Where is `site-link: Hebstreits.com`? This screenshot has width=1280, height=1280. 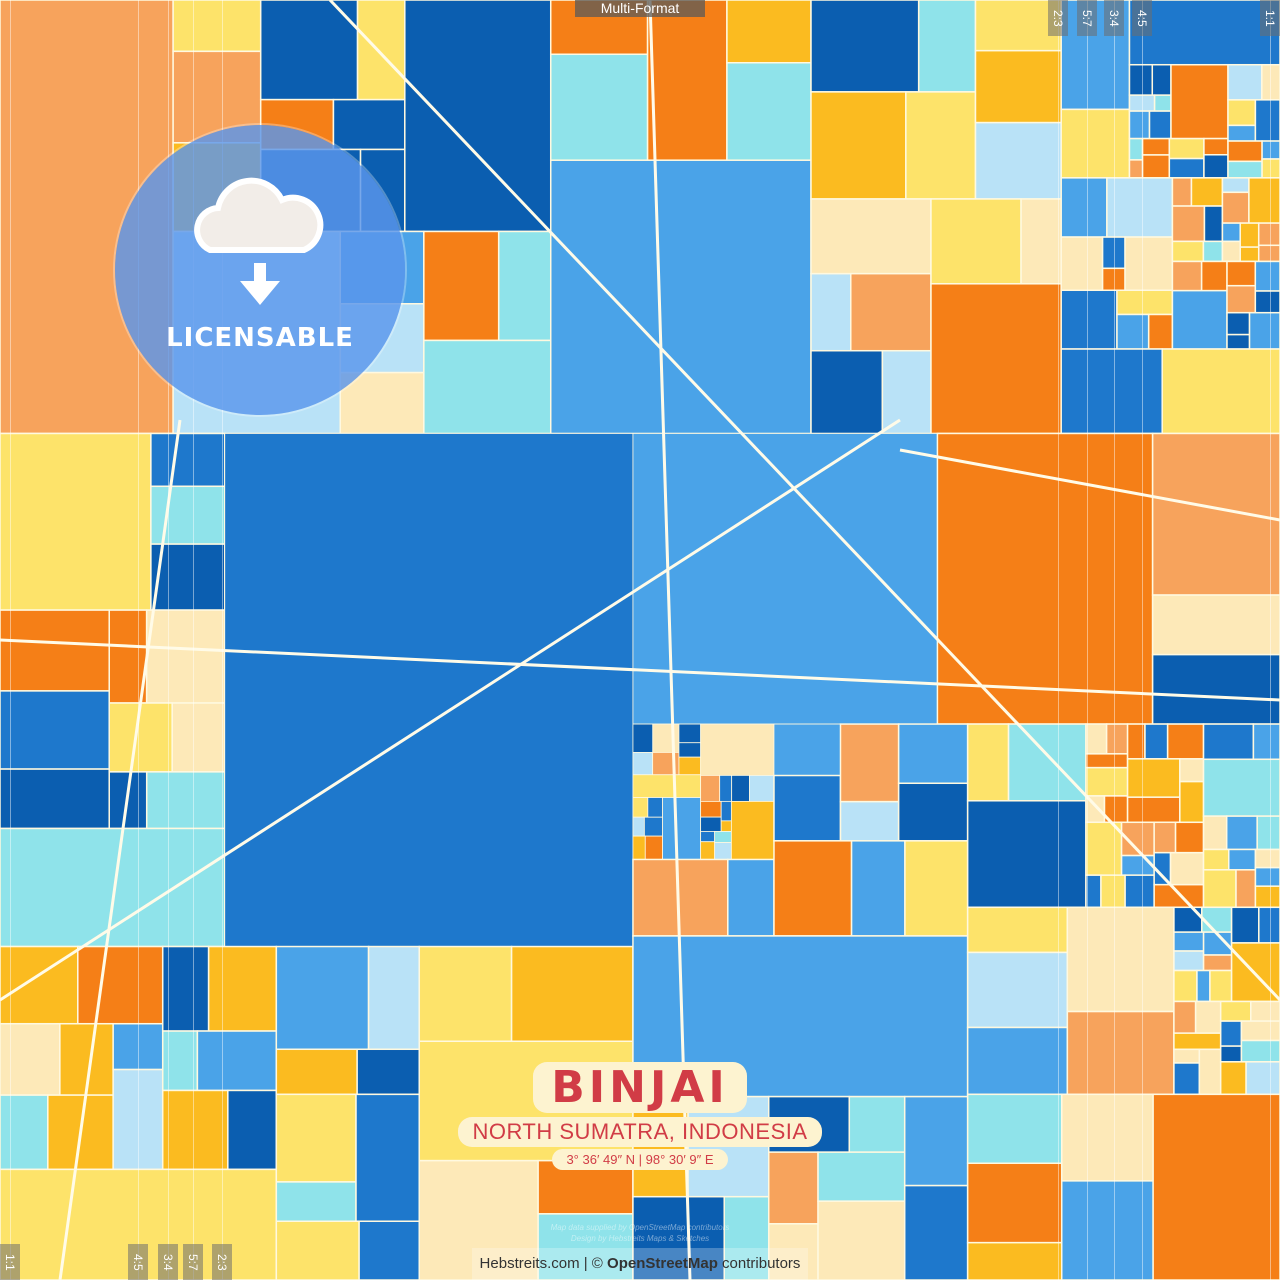
site-link: Hebstreits.com is located at coordinates (529, 1263).